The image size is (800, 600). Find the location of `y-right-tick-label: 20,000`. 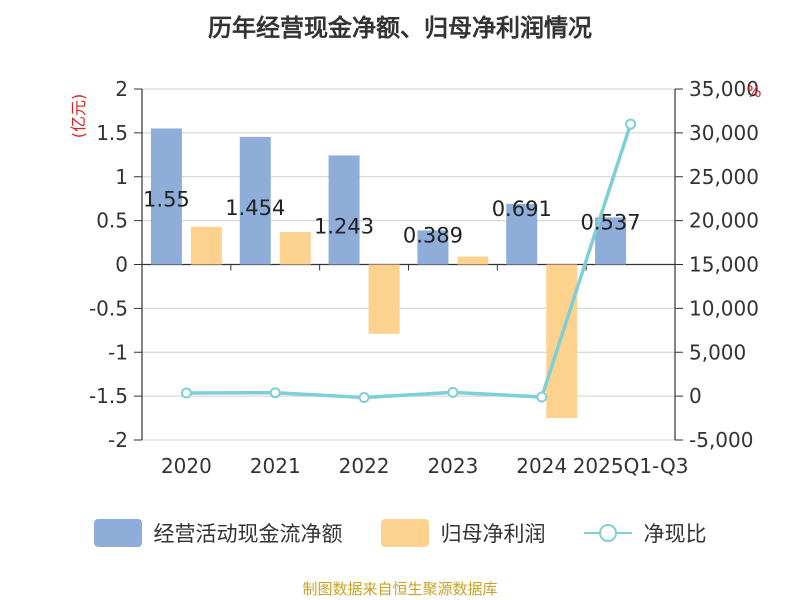

y-right-tick-label: 20,000 is located at coordinates (724, 221).